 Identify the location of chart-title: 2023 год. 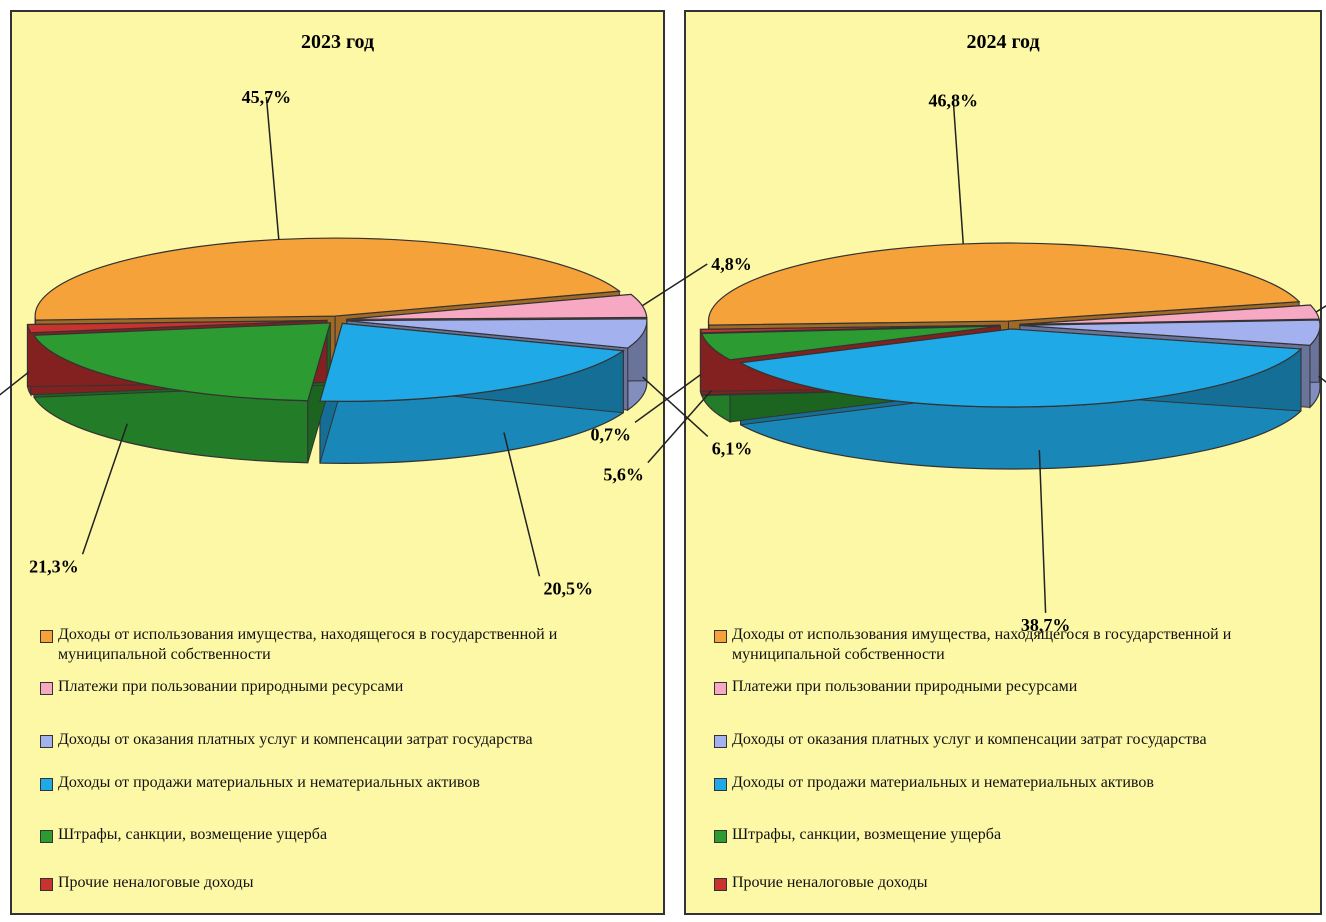
(337, 42).